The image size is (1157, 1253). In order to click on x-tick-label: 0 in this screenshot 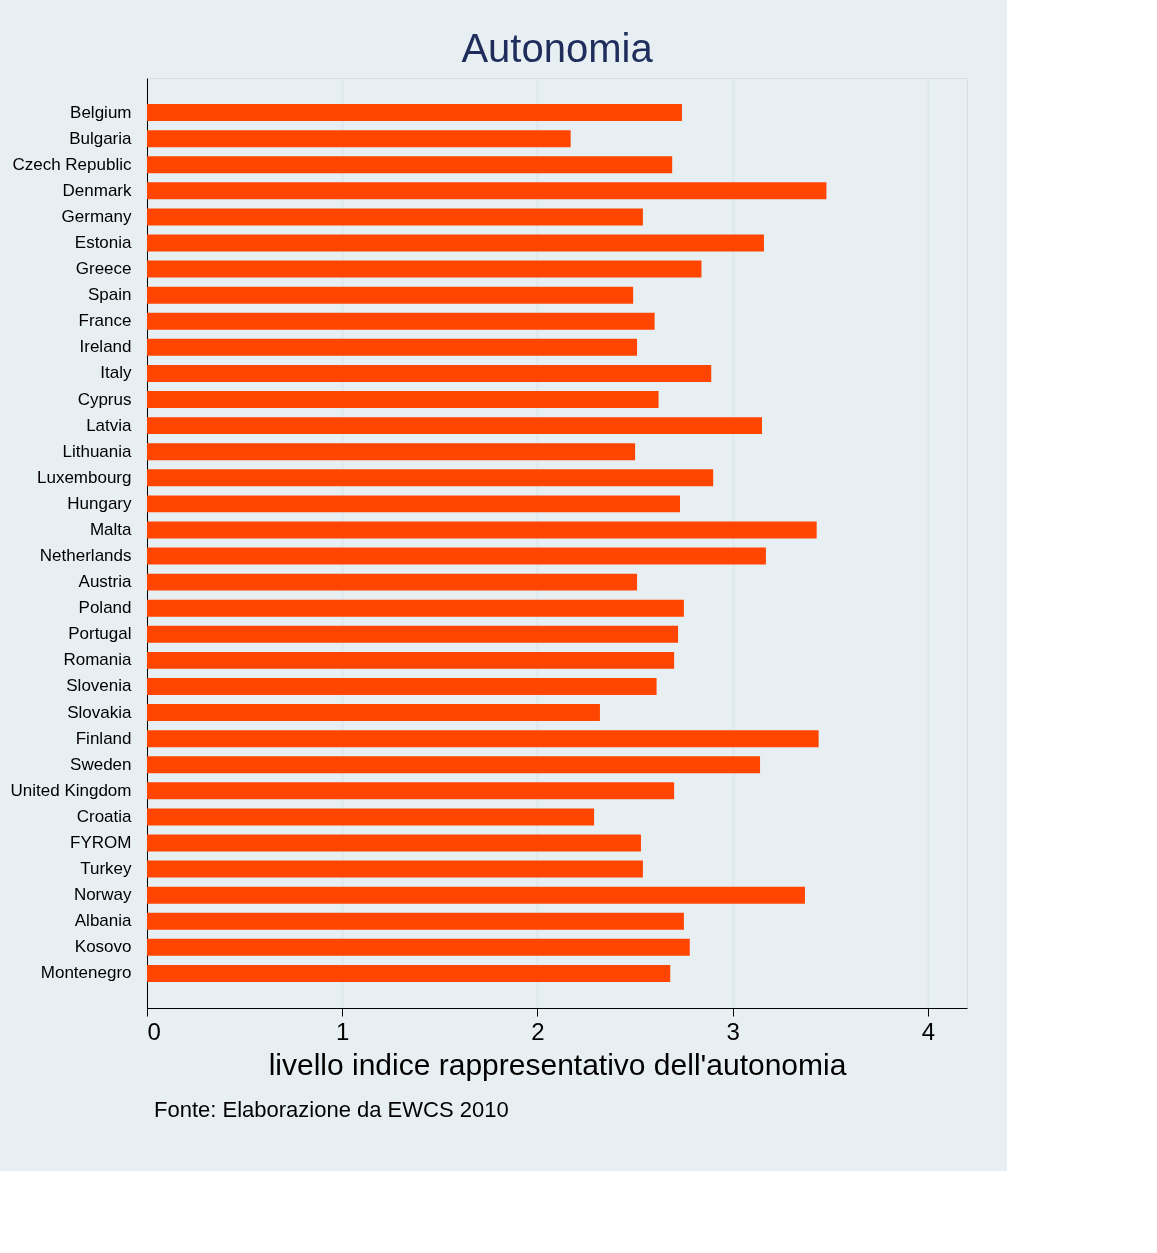, I will do `click(154, 1031)`.